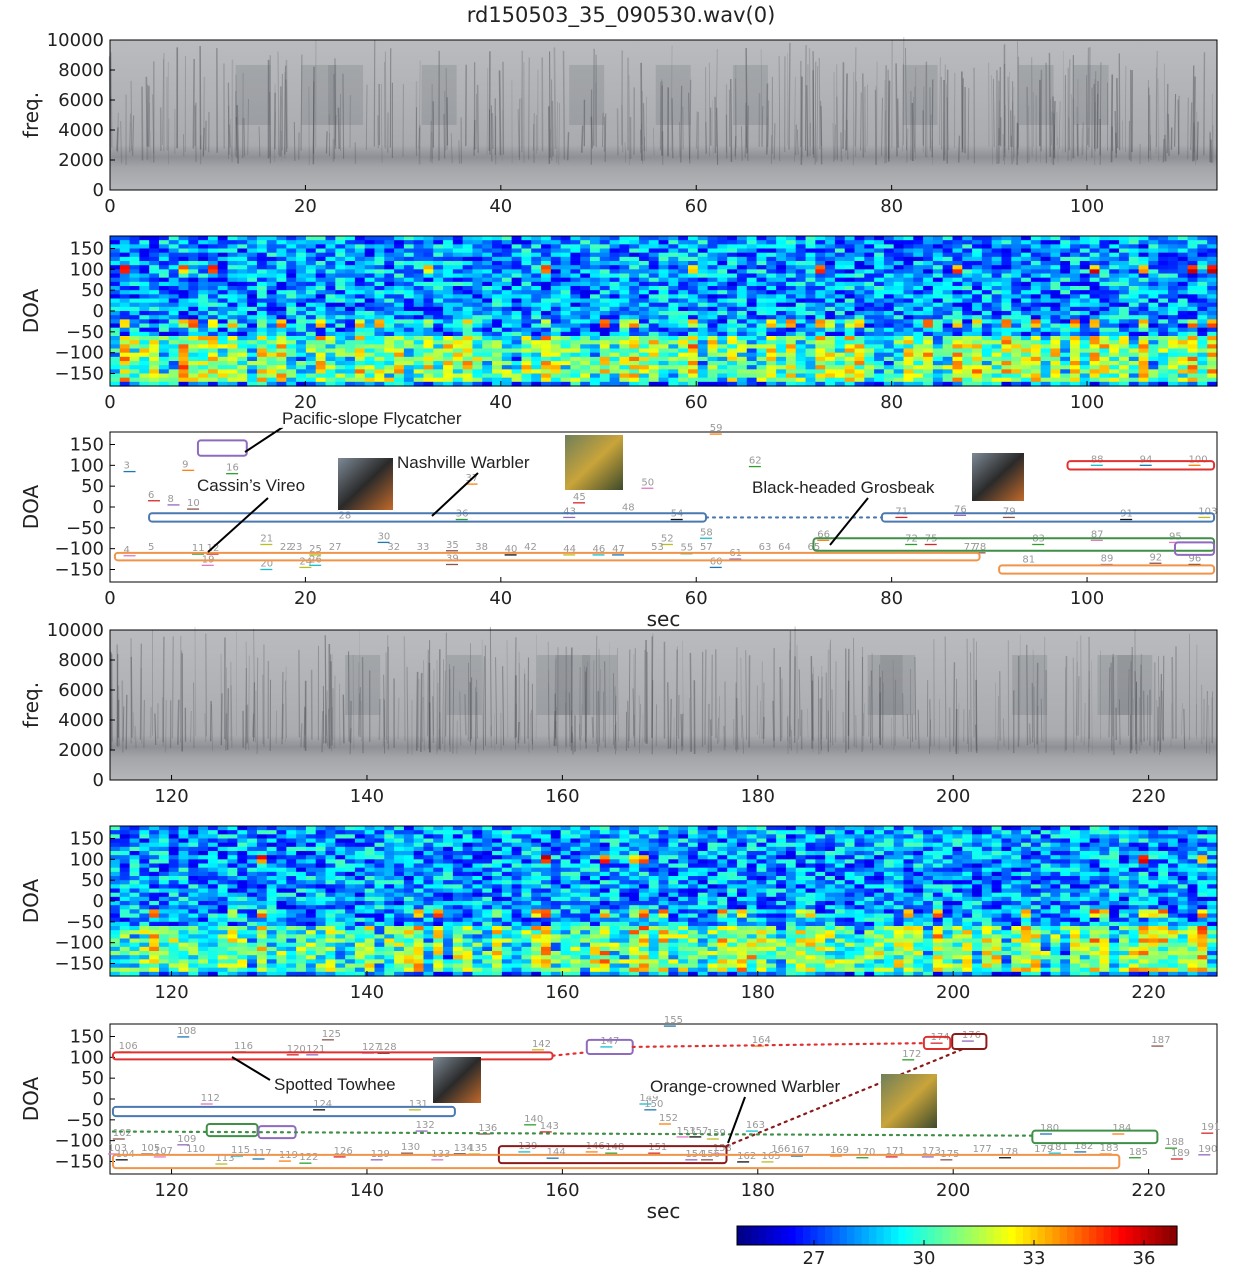 The height and width of the screenshot is (1271, 1243). What do you see at coordinates (151, 547) in the screenshot?
I see `segment-label: 5` at bounding box center [151, 547].